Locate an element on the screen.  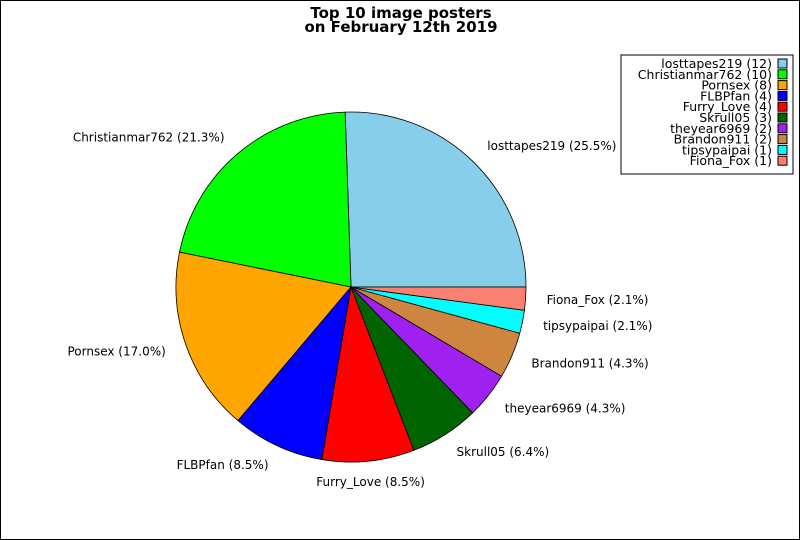
pie-slice-pornsex is located at coordinates (263, 336).